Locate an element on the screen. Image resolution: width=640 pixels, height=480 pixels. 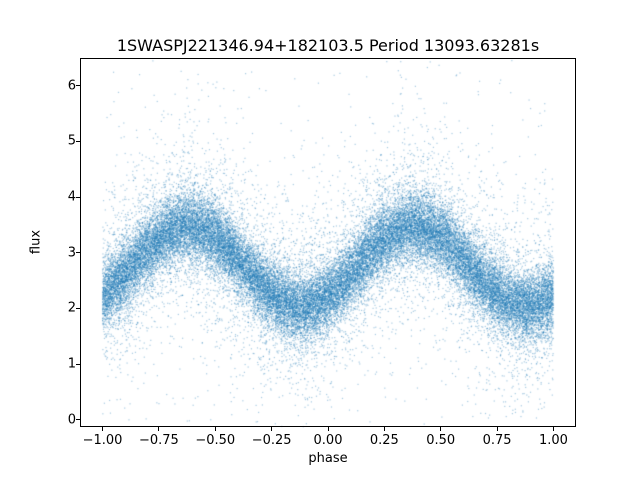
x-axis-label: phase is located at coordinates (328, 458).